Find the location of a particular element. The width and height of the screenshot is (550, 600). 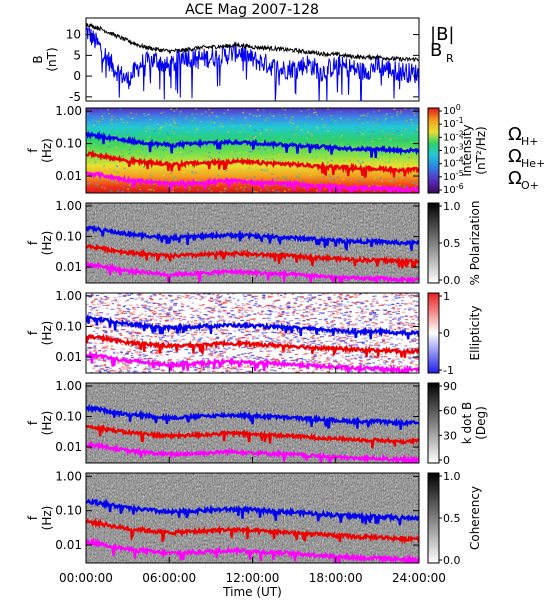

ion-legend-subscript: O+ is located at coordinates (530, 185).